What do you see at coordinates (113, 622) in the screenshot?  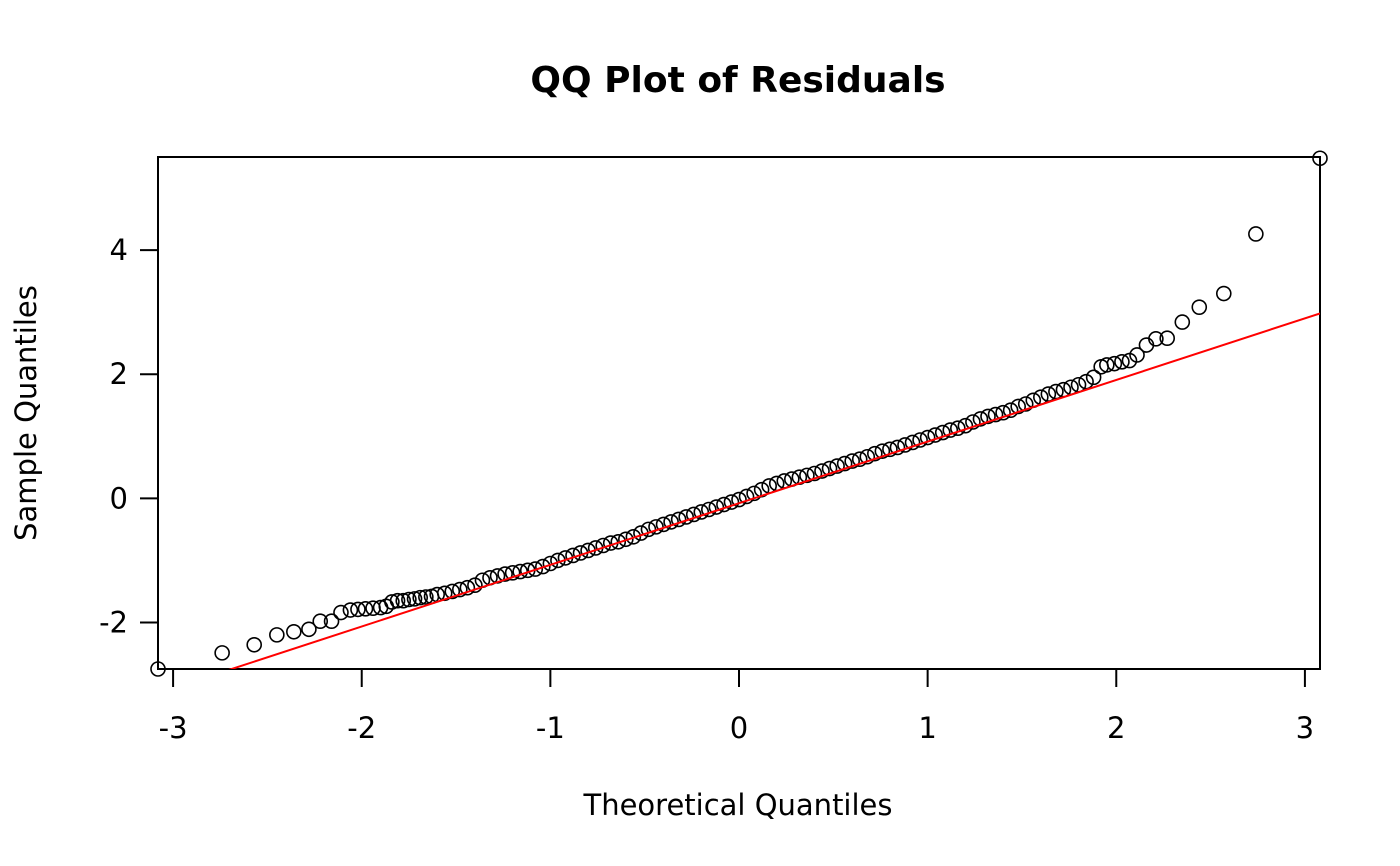 I see `y-tick-label: -2` at bounding box center [113, 622].